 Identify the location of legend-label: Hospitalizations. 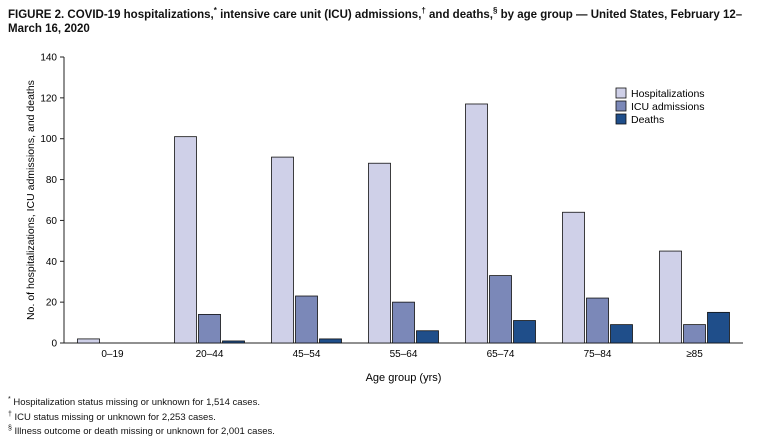
(668, 94).